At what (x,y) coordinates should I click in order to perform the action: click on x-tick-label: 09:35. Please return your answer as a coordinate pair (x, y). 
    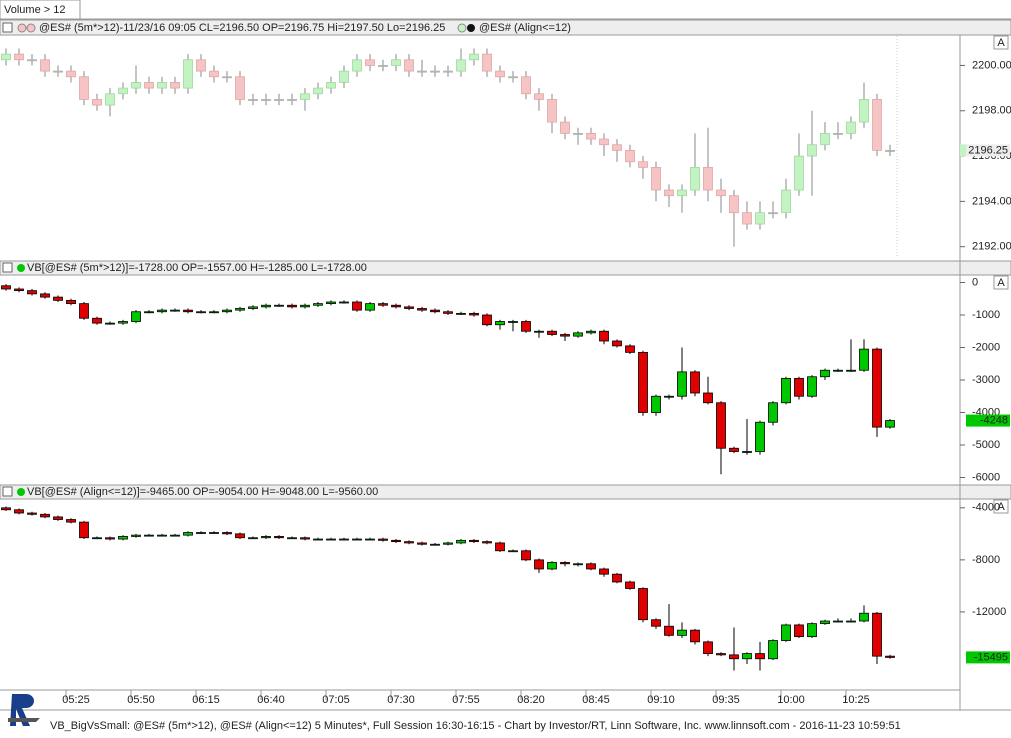
    Looking at the image, I should click on (726, 700).